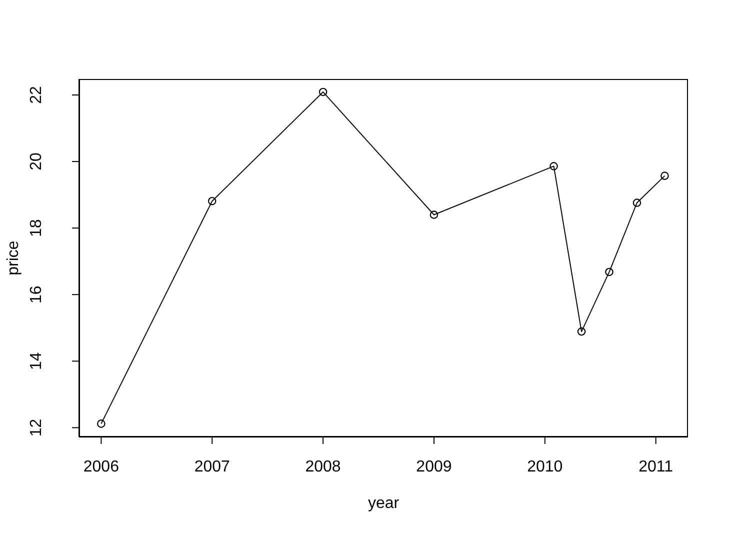 The height and width of the screenshot is (535, 729). What do you see at coordinates (101, 467) in the screenshot?
I see `x-tick-label: 2006` at bounding box center [101, 467].